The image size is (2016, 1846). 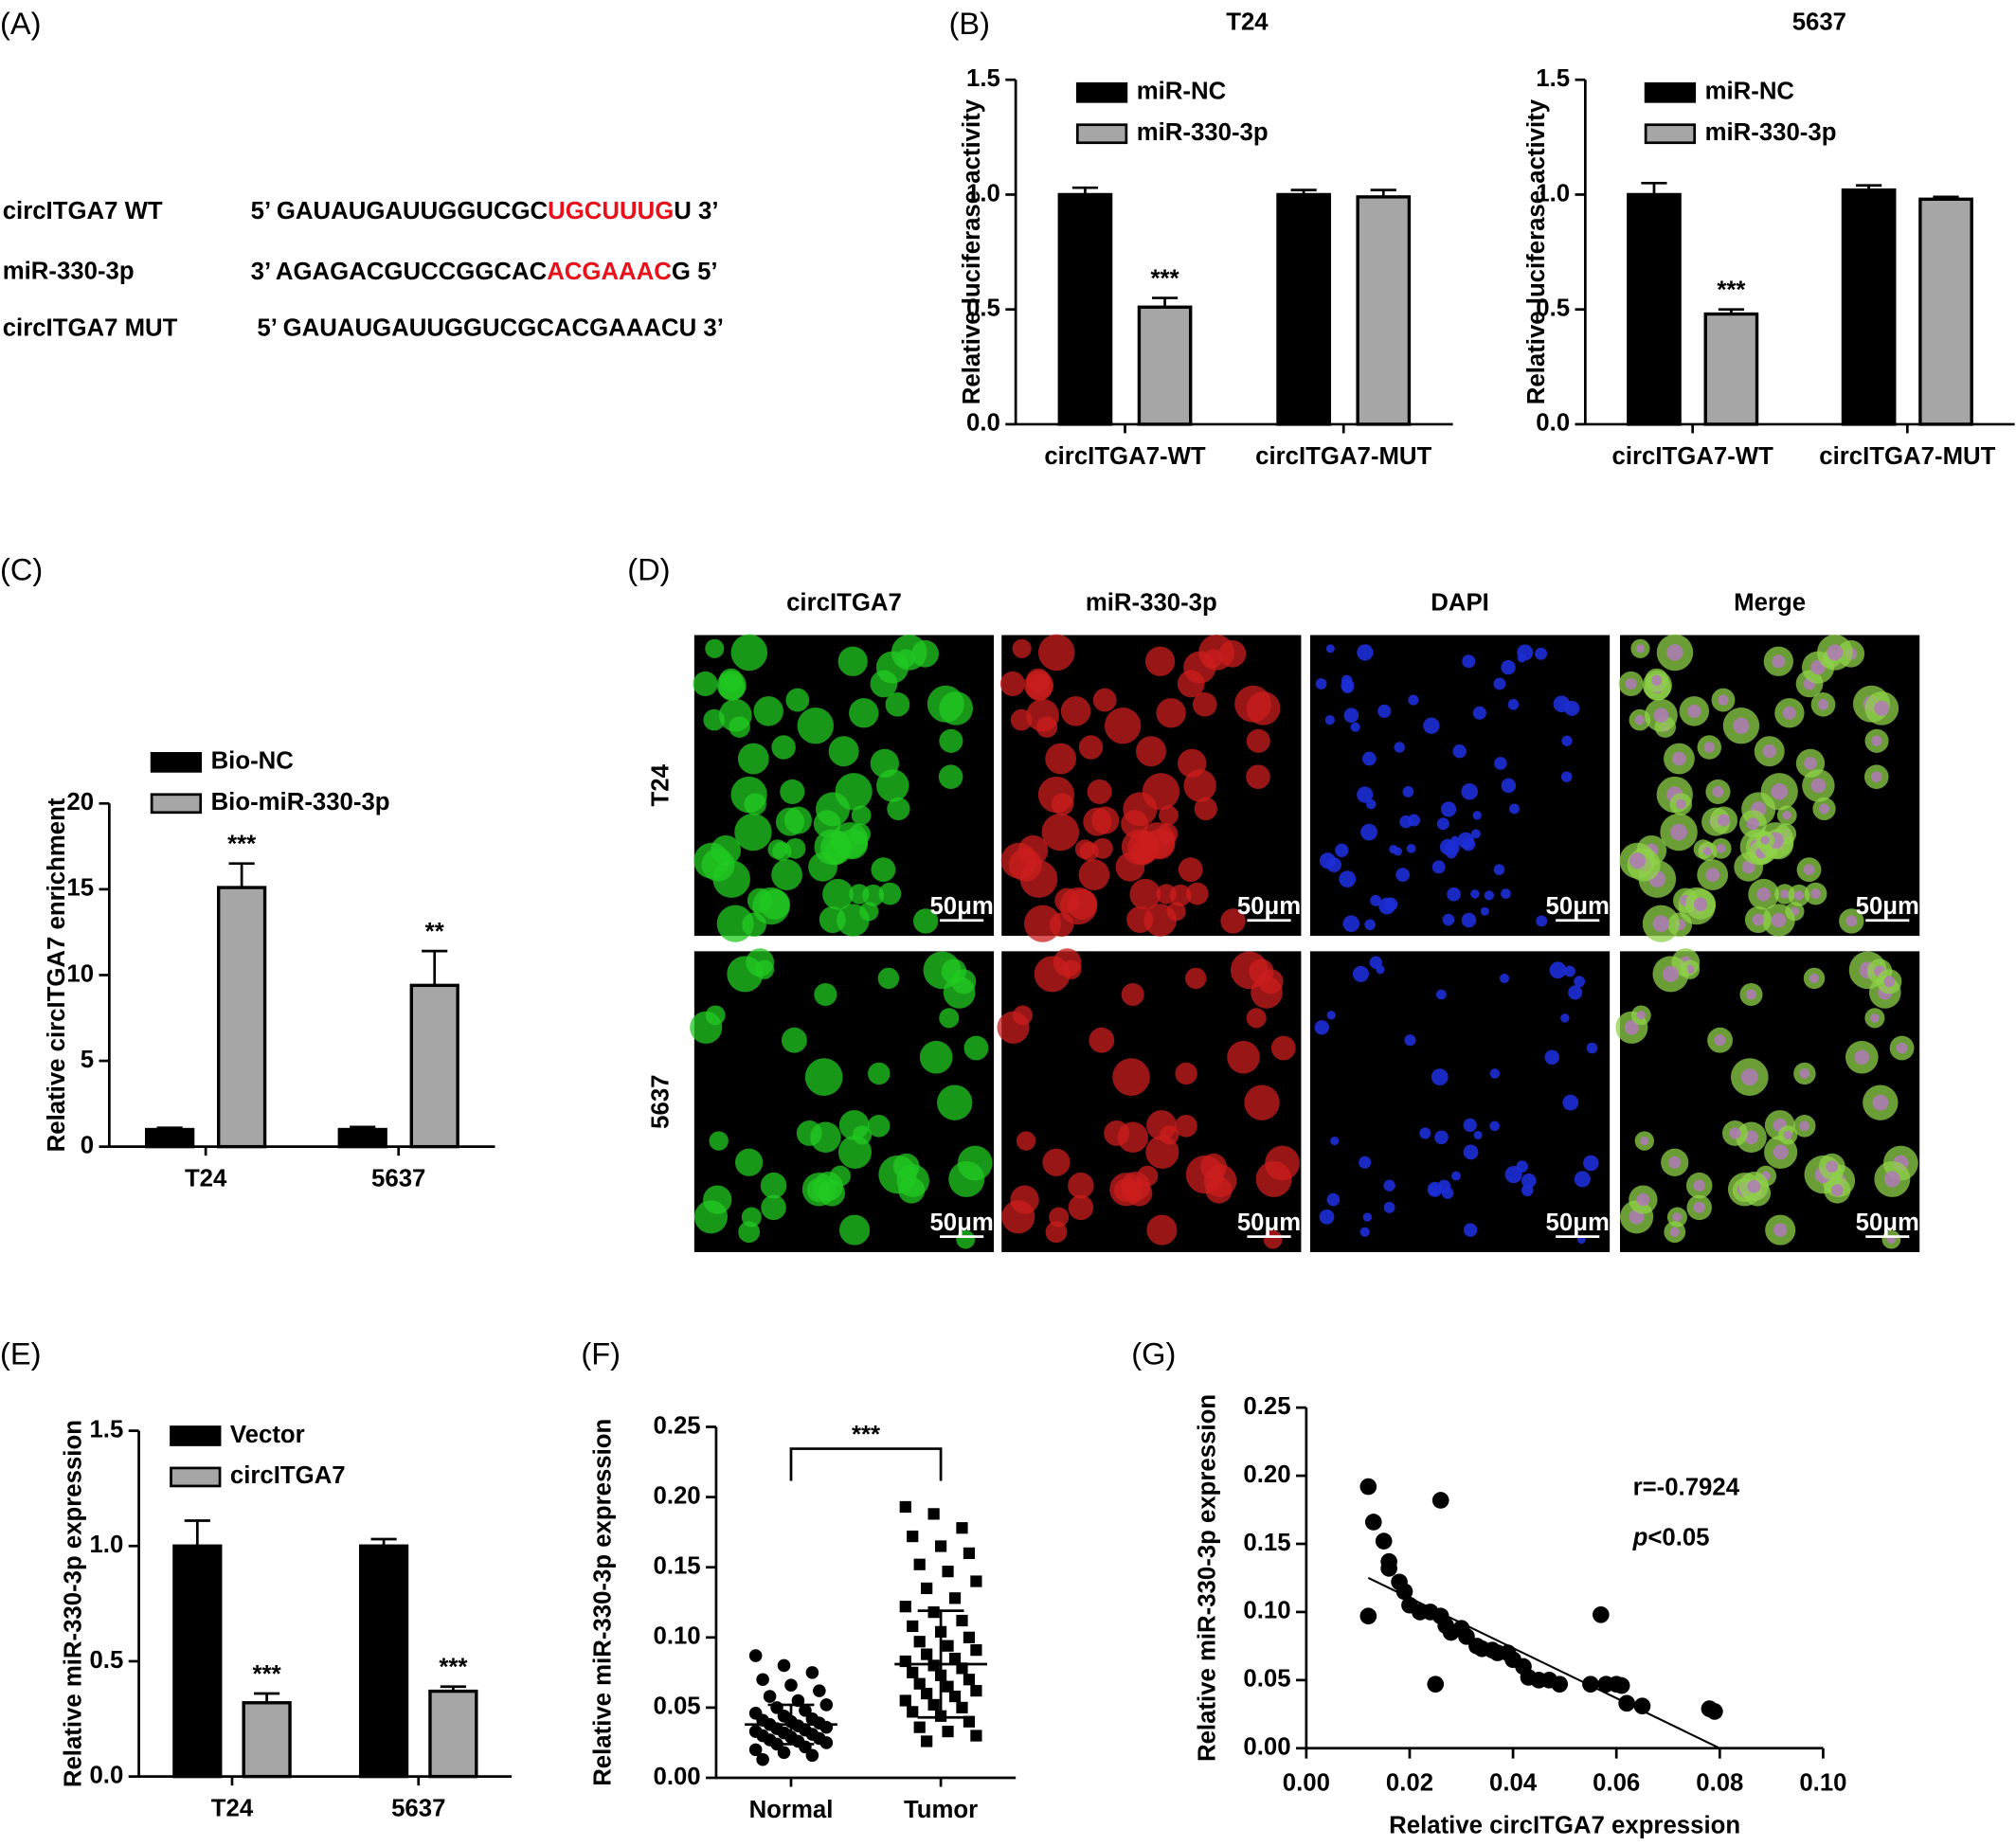 I want to click on row-label: 5637, so click(x=661, y=1101).